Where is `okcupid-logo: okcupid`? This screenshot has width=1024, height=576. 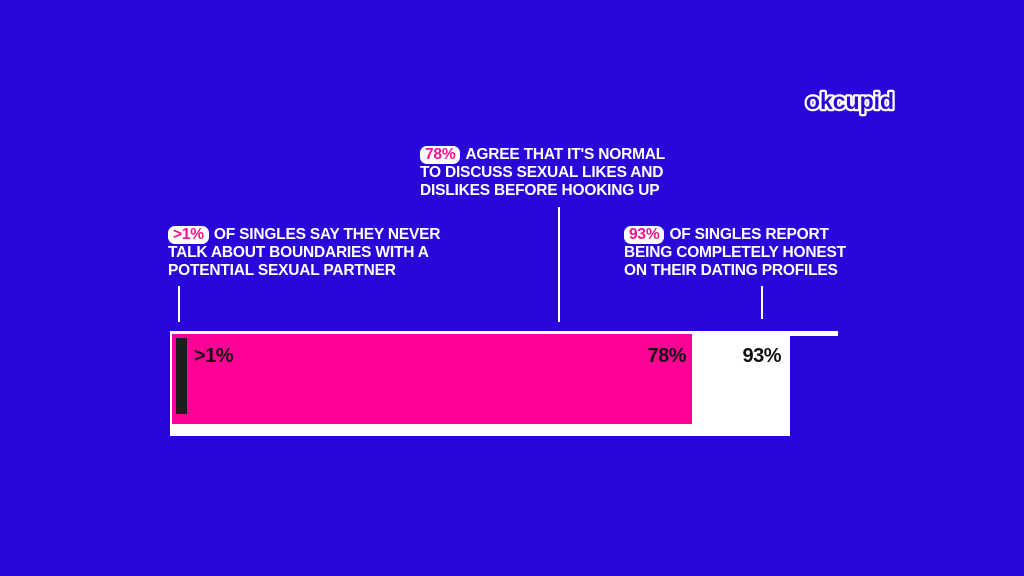
okcupid-logo: okcupid is located at coordinates (850, 101).